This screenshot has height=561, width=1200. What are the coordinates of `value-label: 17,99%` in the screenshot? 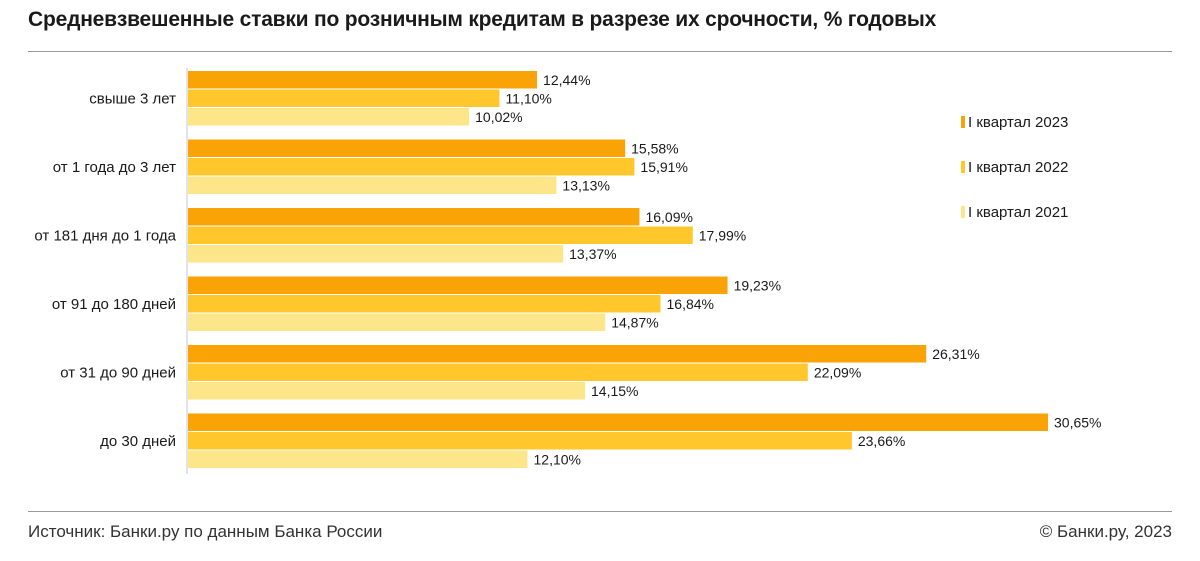 It's located at (722, 235).